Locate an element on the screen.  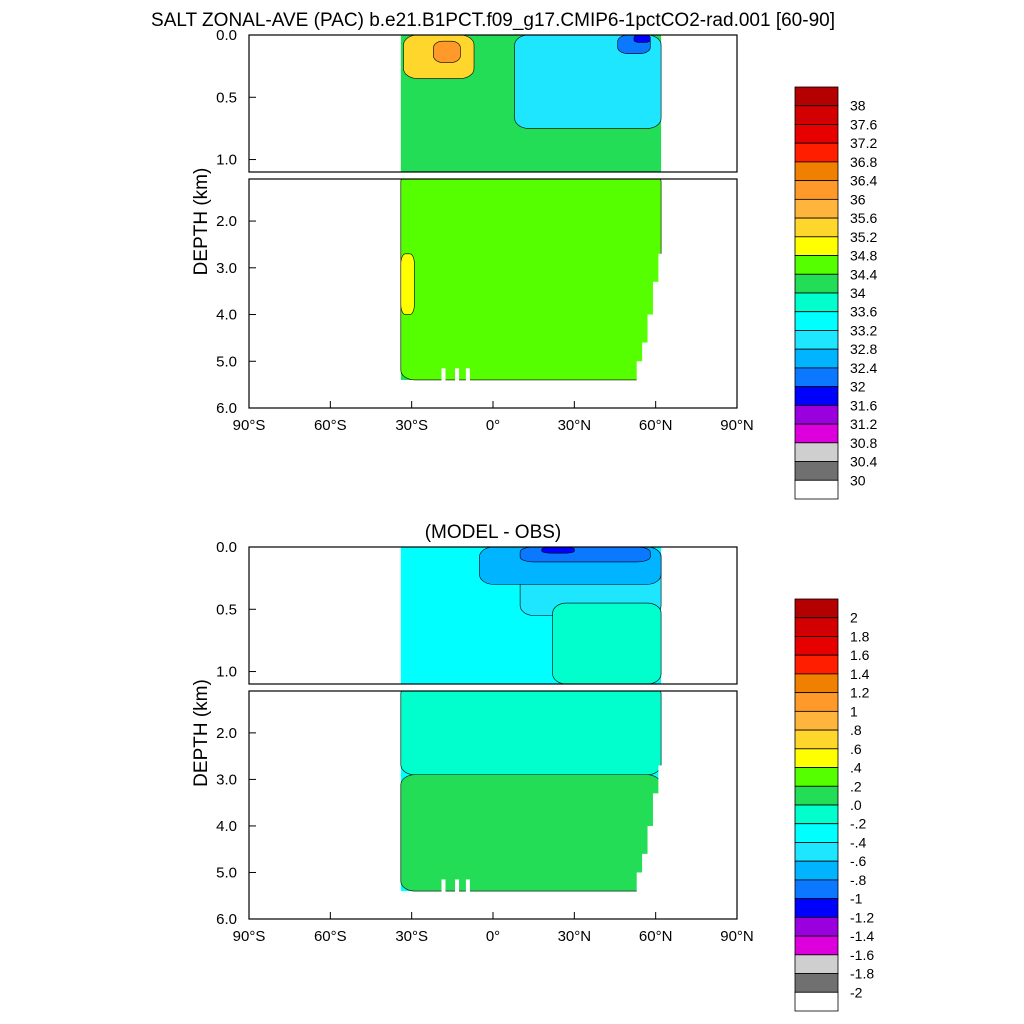
panel-2-colorbar-label: 1.8 is located at coordinates (860, 636).